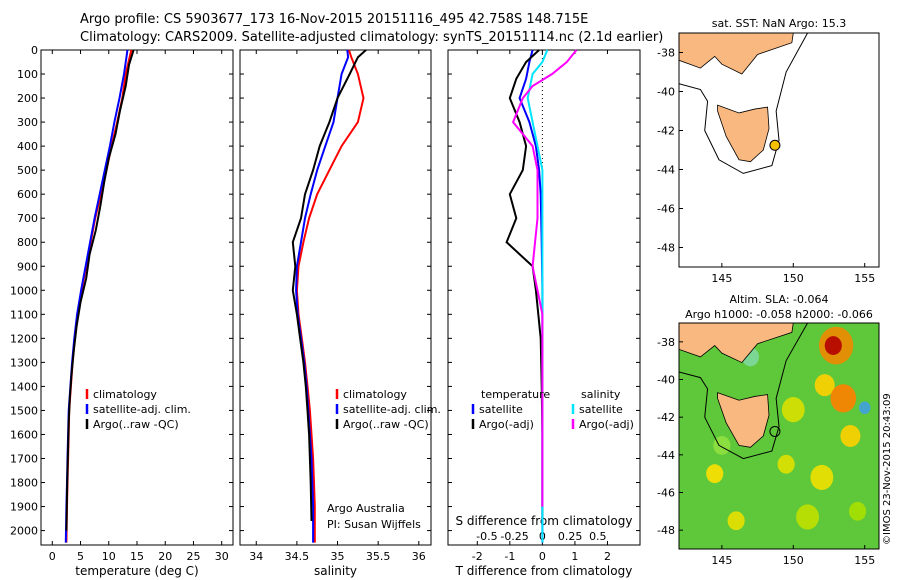 The image size is (900, 580). Describe the element at coordinates (322, 296) in the screenshot. I see `series-satellite-adj-clim-` at that location.